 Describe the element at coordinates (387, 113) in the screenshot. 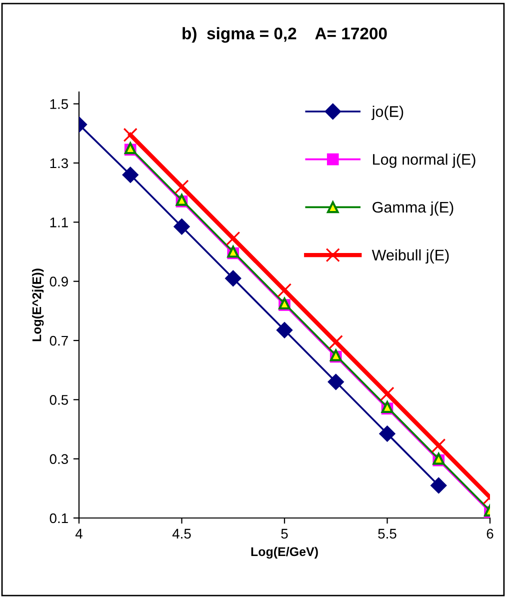

I see `legend-label: jo(E)` at that location.